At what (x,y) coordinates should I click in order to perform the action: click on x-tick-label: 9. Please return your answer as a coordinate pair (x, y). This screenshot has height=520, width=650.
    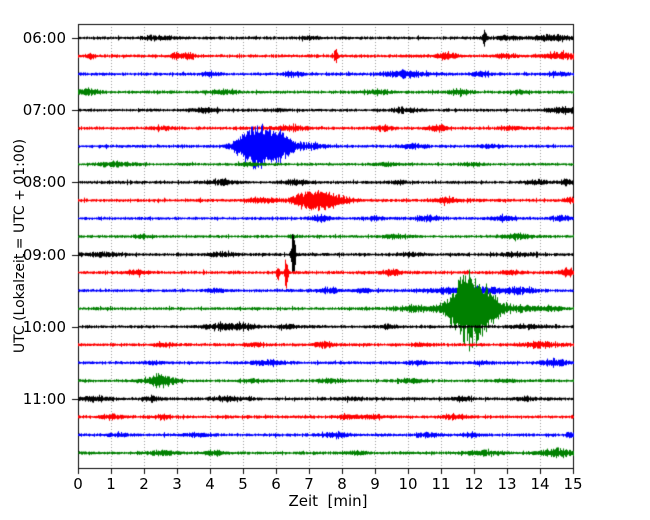
    Looking at the image, I should click on (375, 484).